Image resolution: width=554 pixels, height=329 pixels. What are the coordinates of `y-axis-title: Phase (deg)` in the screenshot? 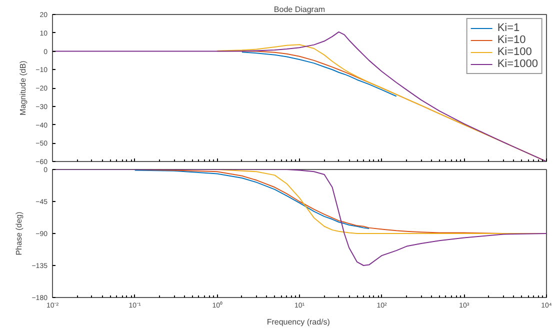 It's located at (19, 233).